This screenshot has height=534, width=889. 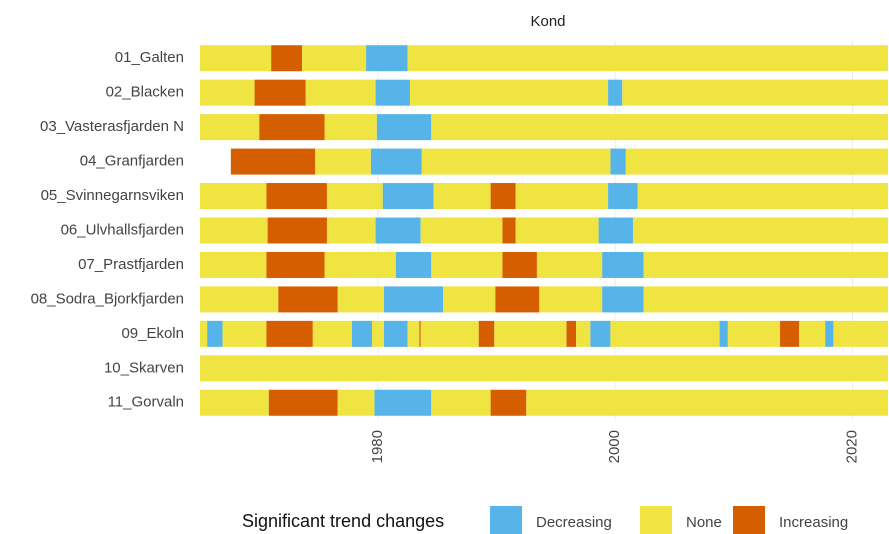 I want to click on y-tick-label: 10_Skarven, so click(x=144, y=367).